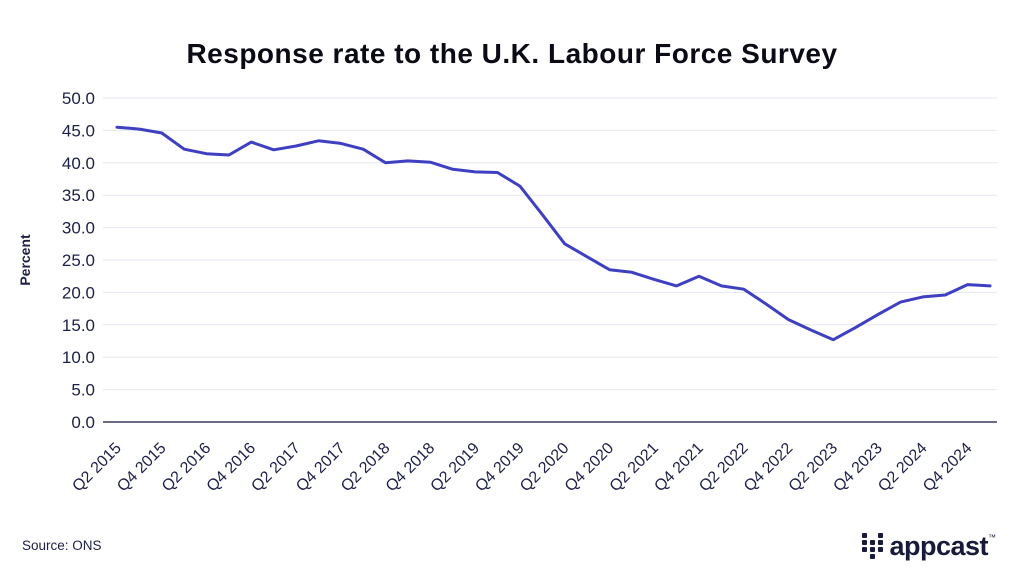  What do you see at coordinates (78, 325) in the screenshot?
I see `y-tick-label: 15.0` at bounding box center [78, 325].